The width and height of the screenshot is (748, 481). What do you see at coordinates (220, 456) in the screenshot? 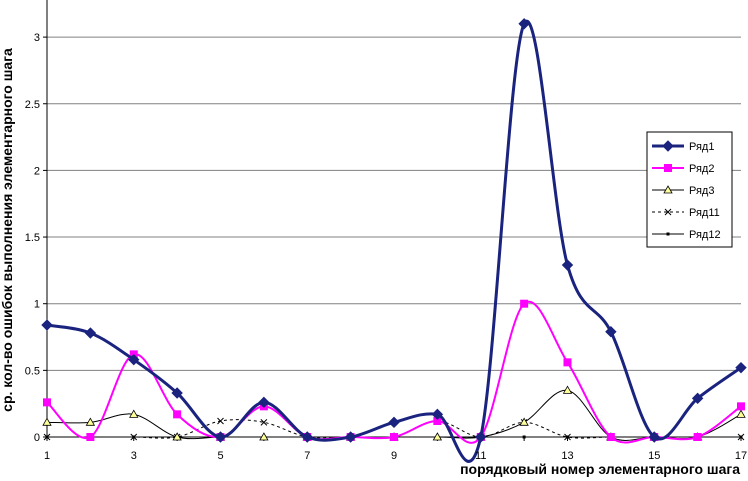
I see `x-tick-label: 5` at bounding box center [220, 456].